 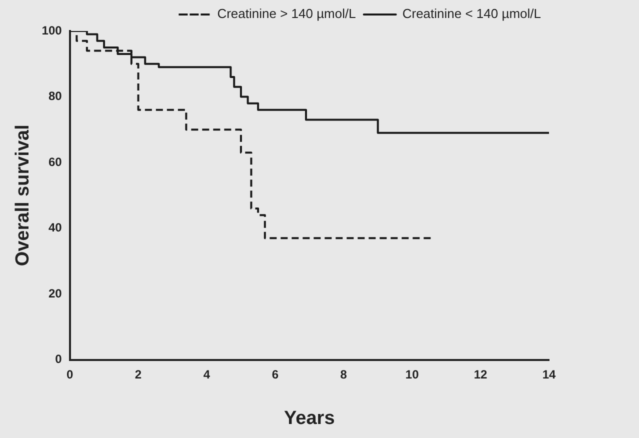 I want to click on x-tick-label: 0, so click(x=70, y=374).